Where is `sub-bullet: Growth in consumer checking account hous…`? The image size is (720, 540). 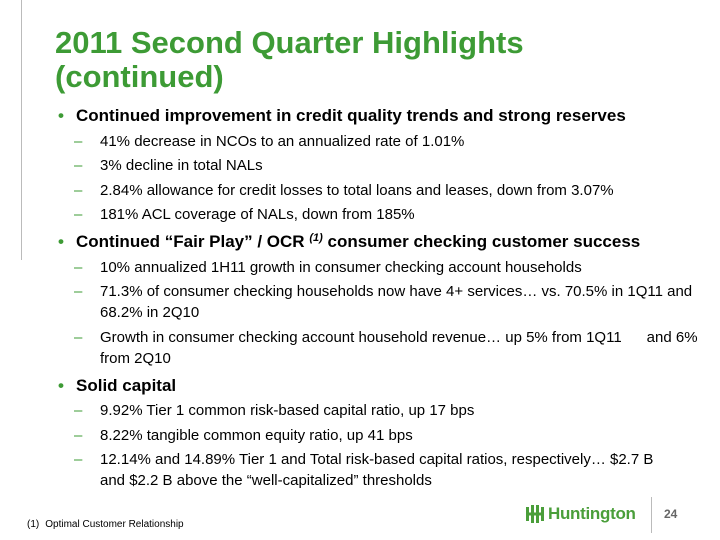 sub-bullet: Growth in consumer checking account hous… is located at coordinates (385, 348).